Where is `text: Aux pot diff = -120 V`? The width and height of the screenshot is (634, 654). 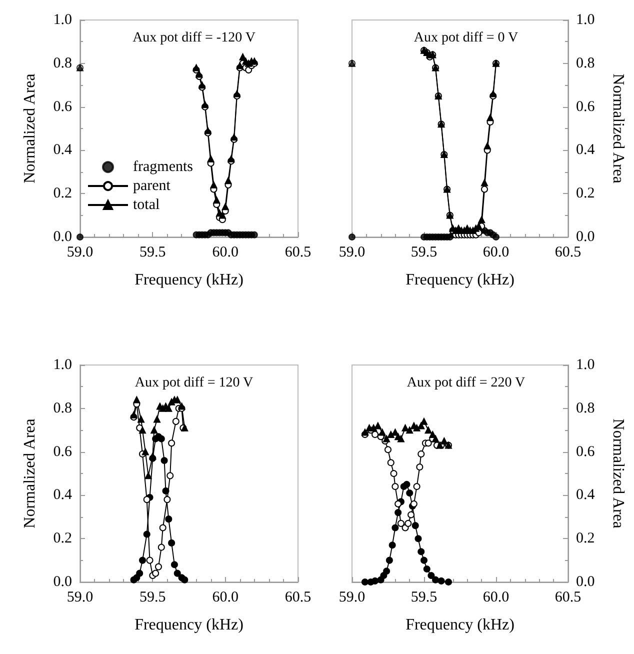 text: Aux pot diff = -120 V is located at coordinates (194, 38).